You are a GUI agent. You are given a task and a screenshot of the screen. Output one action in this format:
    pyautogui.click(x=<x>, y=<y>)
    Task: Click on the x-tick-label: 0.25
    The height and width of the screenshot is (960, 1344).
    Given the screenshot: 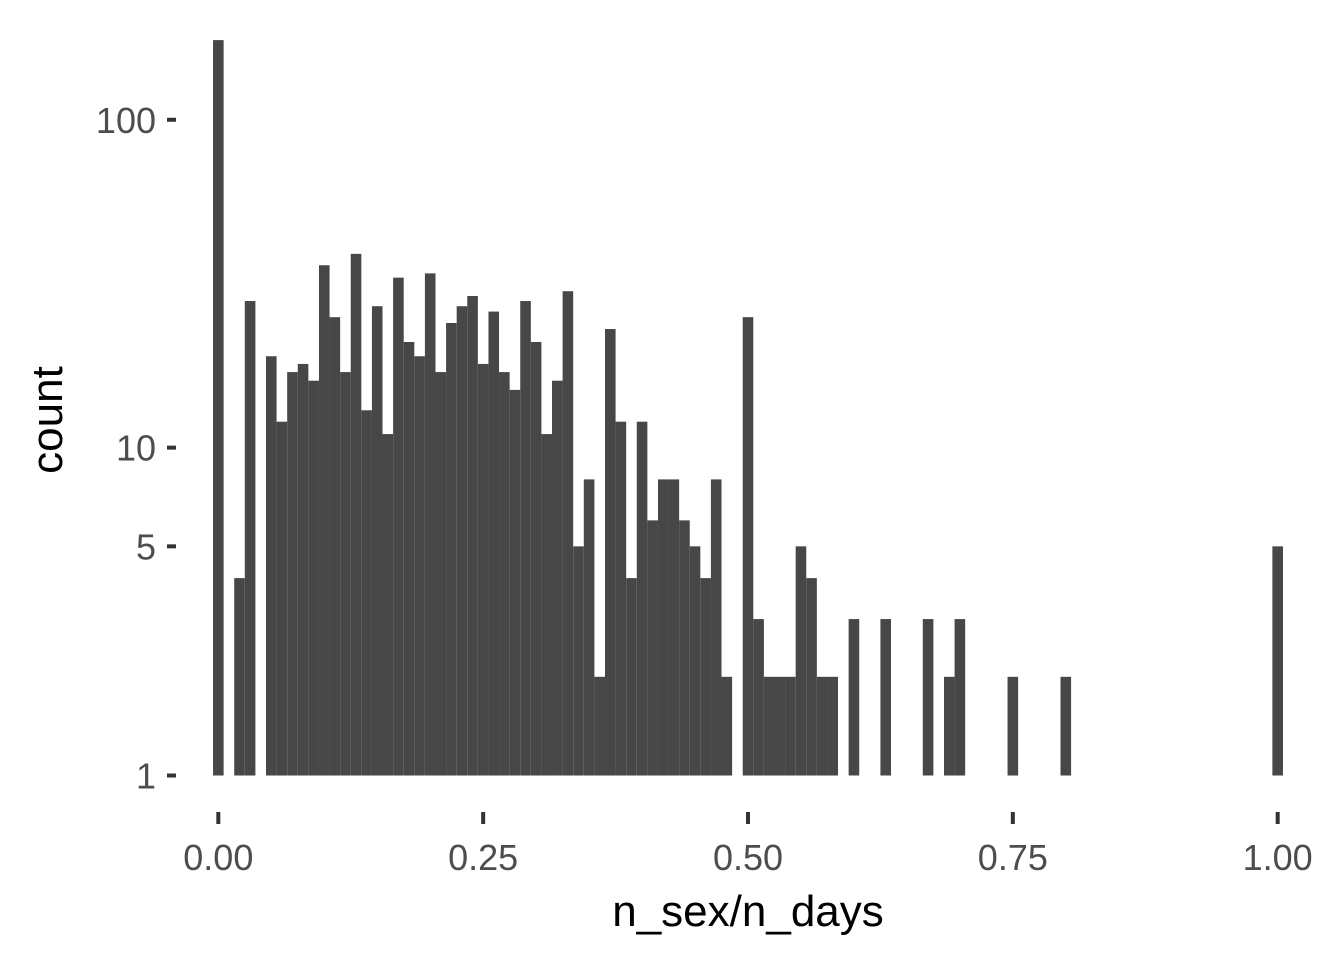 What is the action you would take?
    pyautogui.click(x=483, y=857)
    